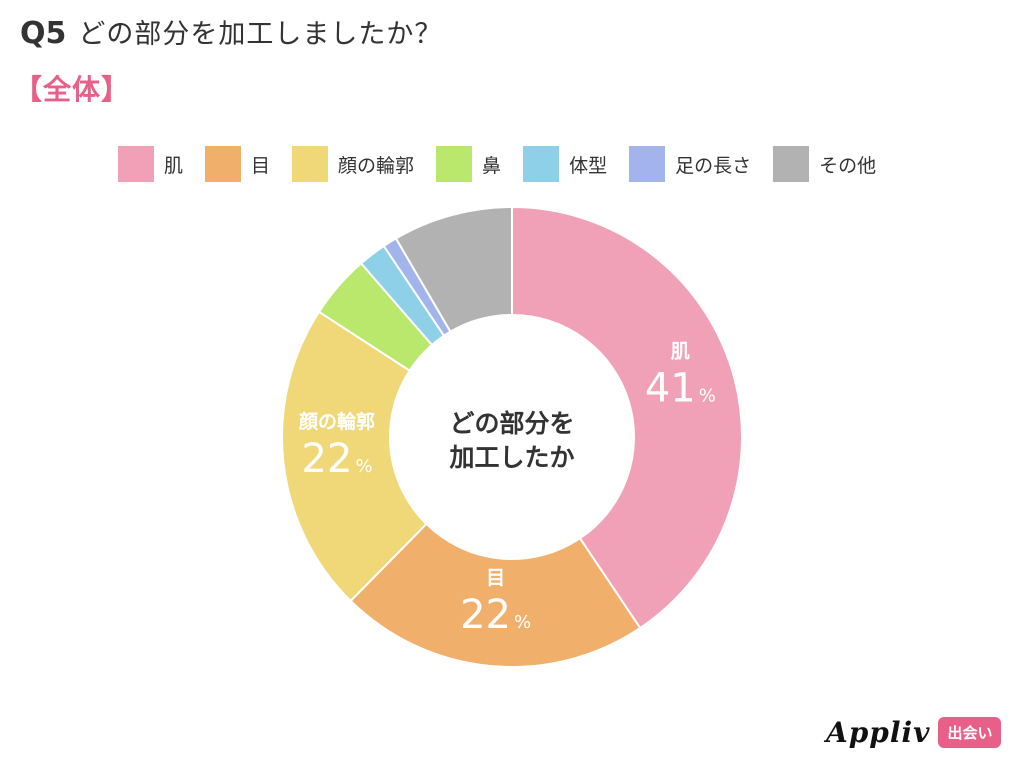  What do you see at coordinates (508, 164) in the screenshot?
I see `chart-legend: 肌 目 顔の輪郭 鼻 体型 足の長さ その他` at bounding box center [508, 164].